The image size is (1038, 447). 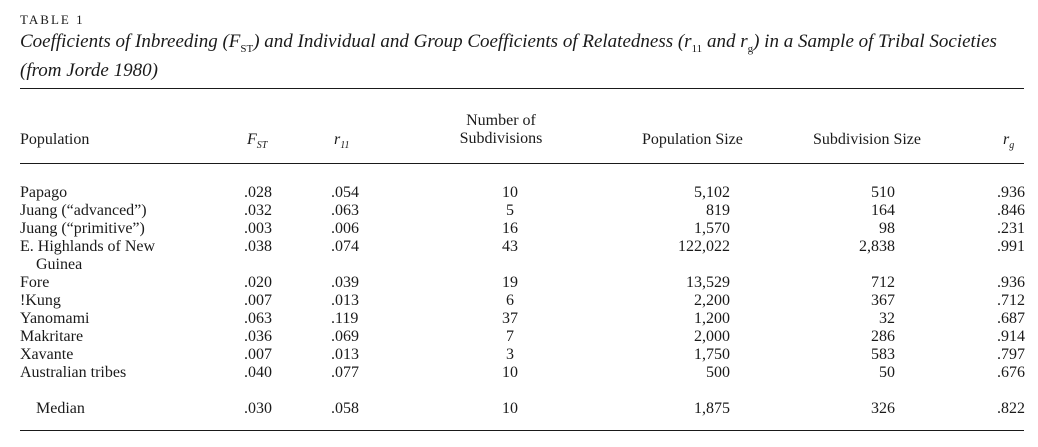 I want to click on table-cell-population-size: 2,200, so click(x=712, y=300).